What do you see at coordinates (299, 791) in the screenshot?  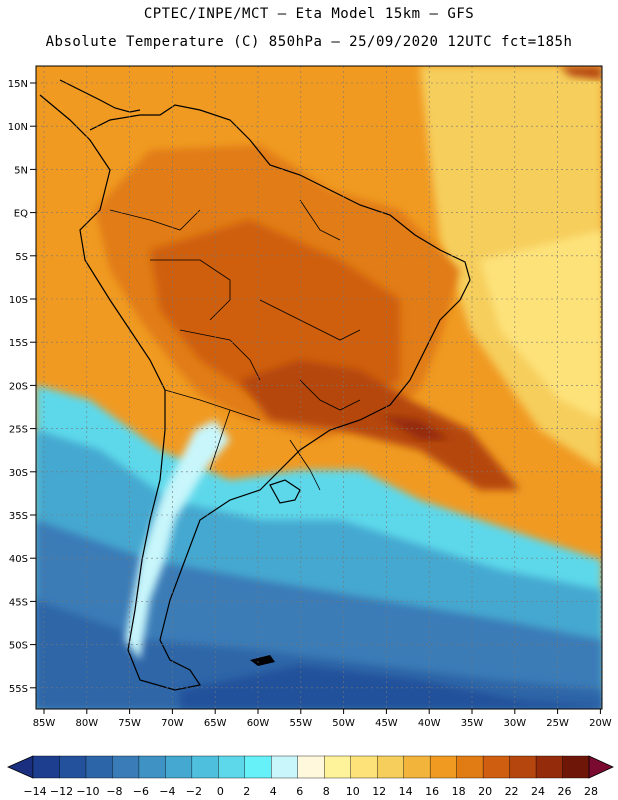 I see `colorbar-tick-label: 6` at bounding box center [299, 791].